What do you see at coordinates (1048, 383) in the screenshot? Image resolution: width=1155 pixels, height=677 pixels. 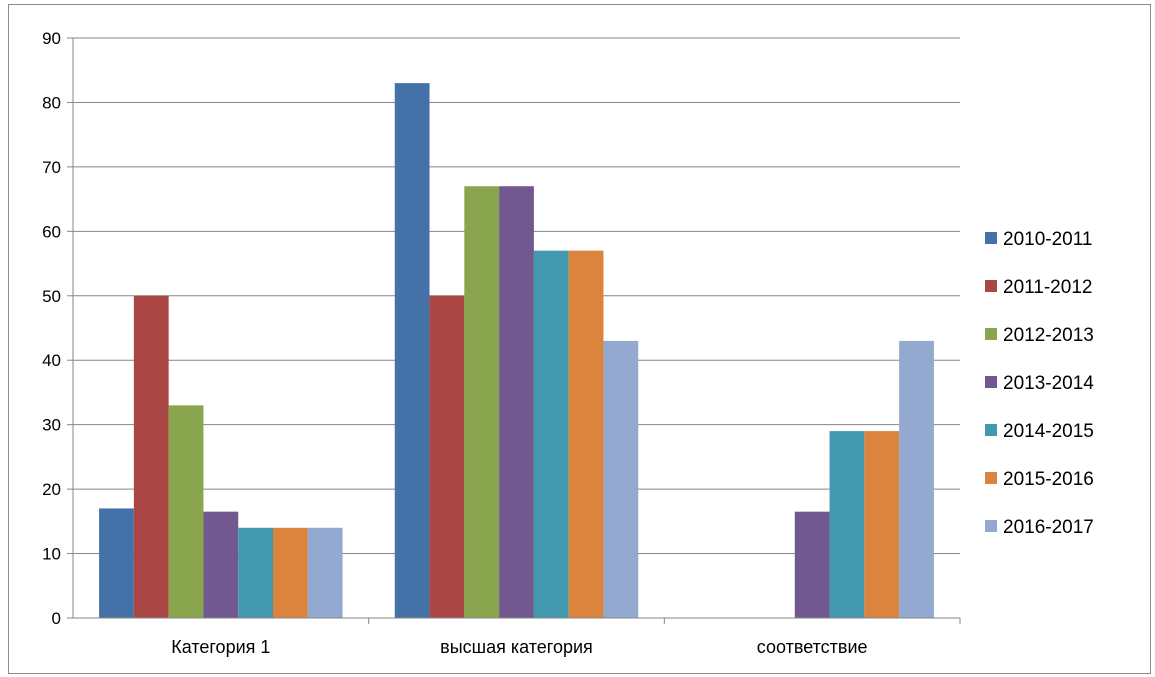 I see `legend-label: 2013-2014` at bounding box center [1048, 383].